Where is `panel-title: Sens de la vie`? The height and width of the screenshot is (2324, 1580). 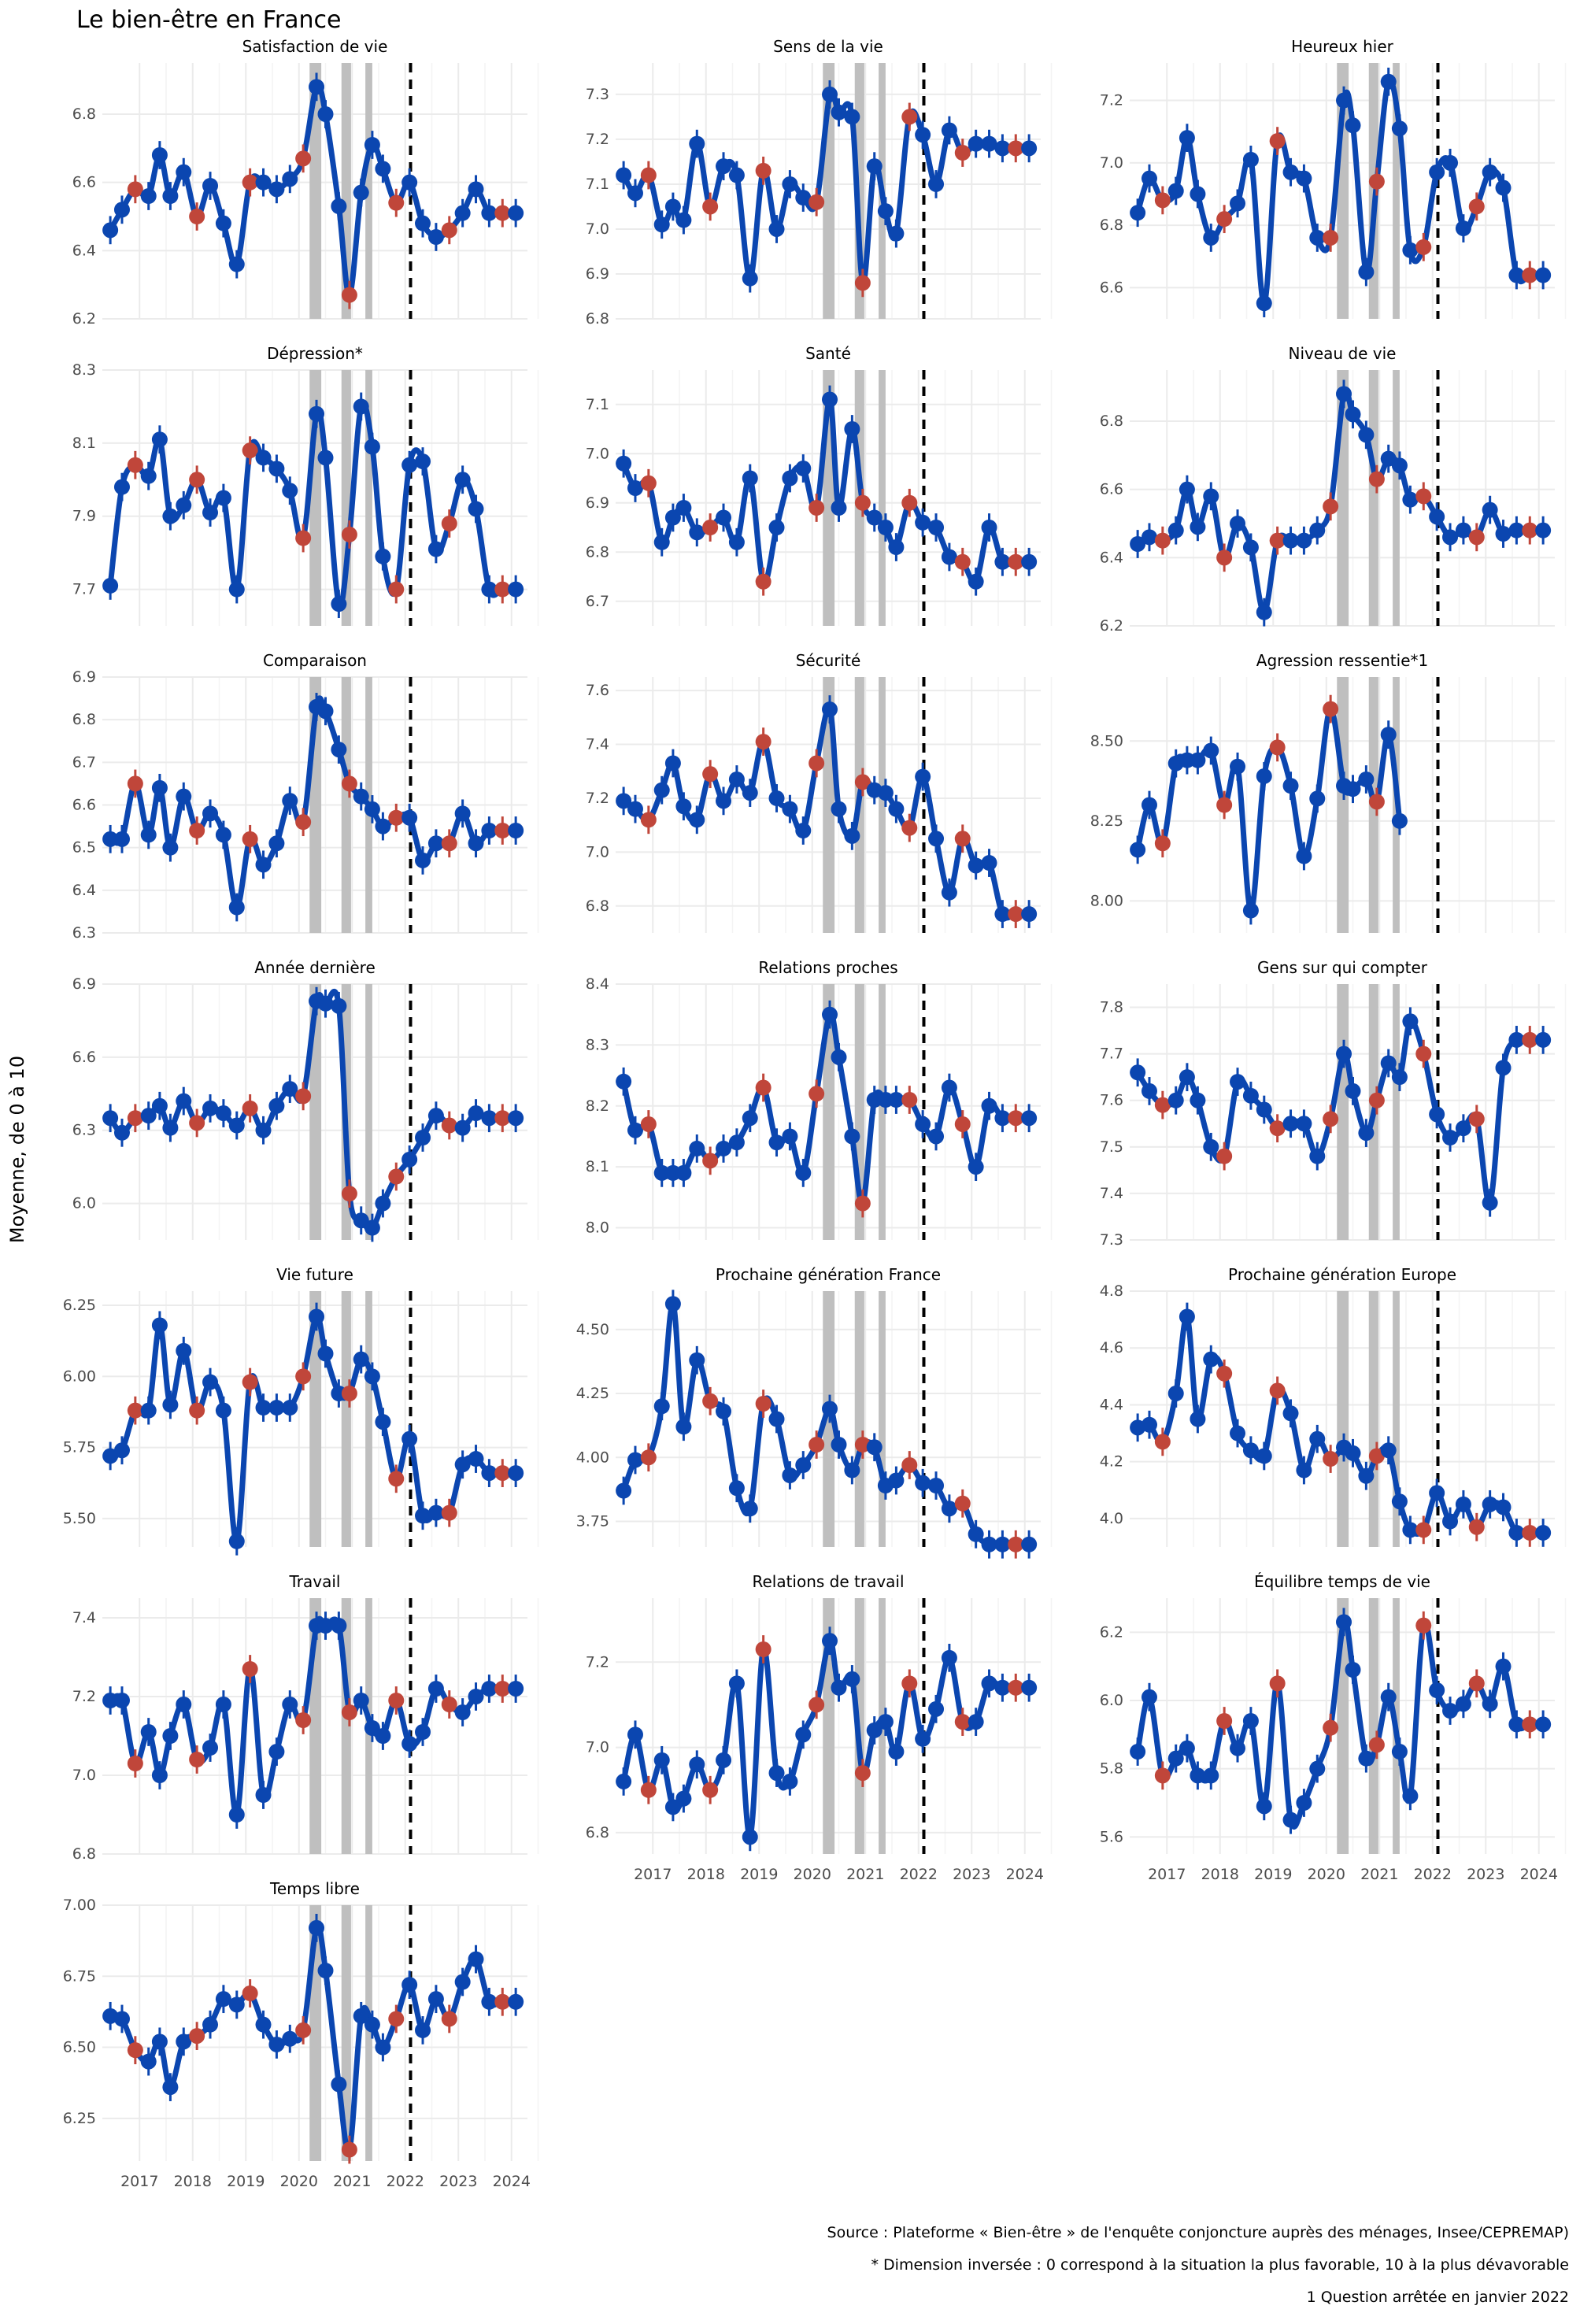
panel-title: Sens de la vie is located at coordinates (828, 46).